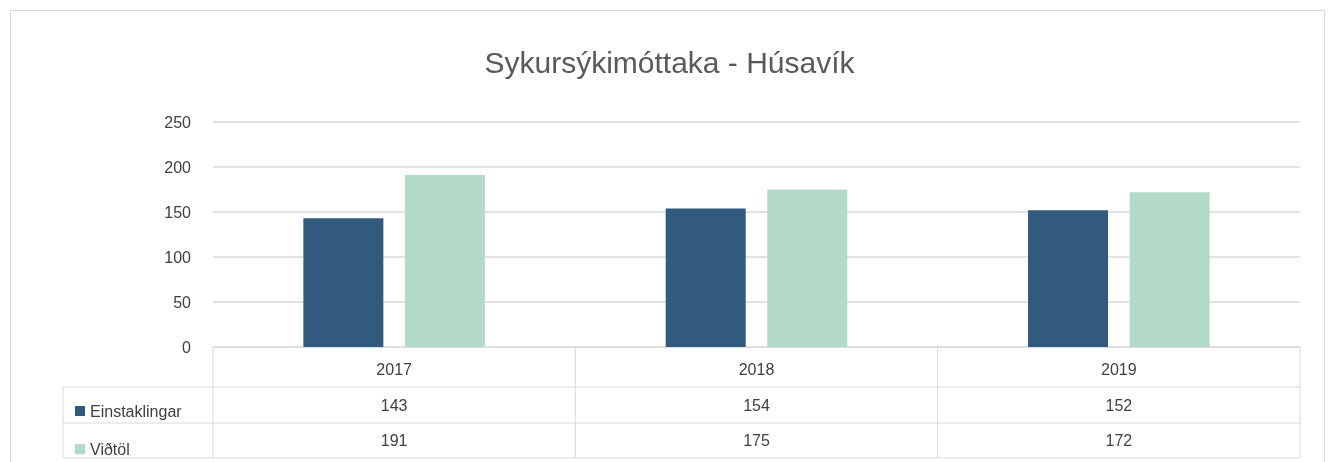  I want to click on y-tick-label: 100, so click(178, 257).